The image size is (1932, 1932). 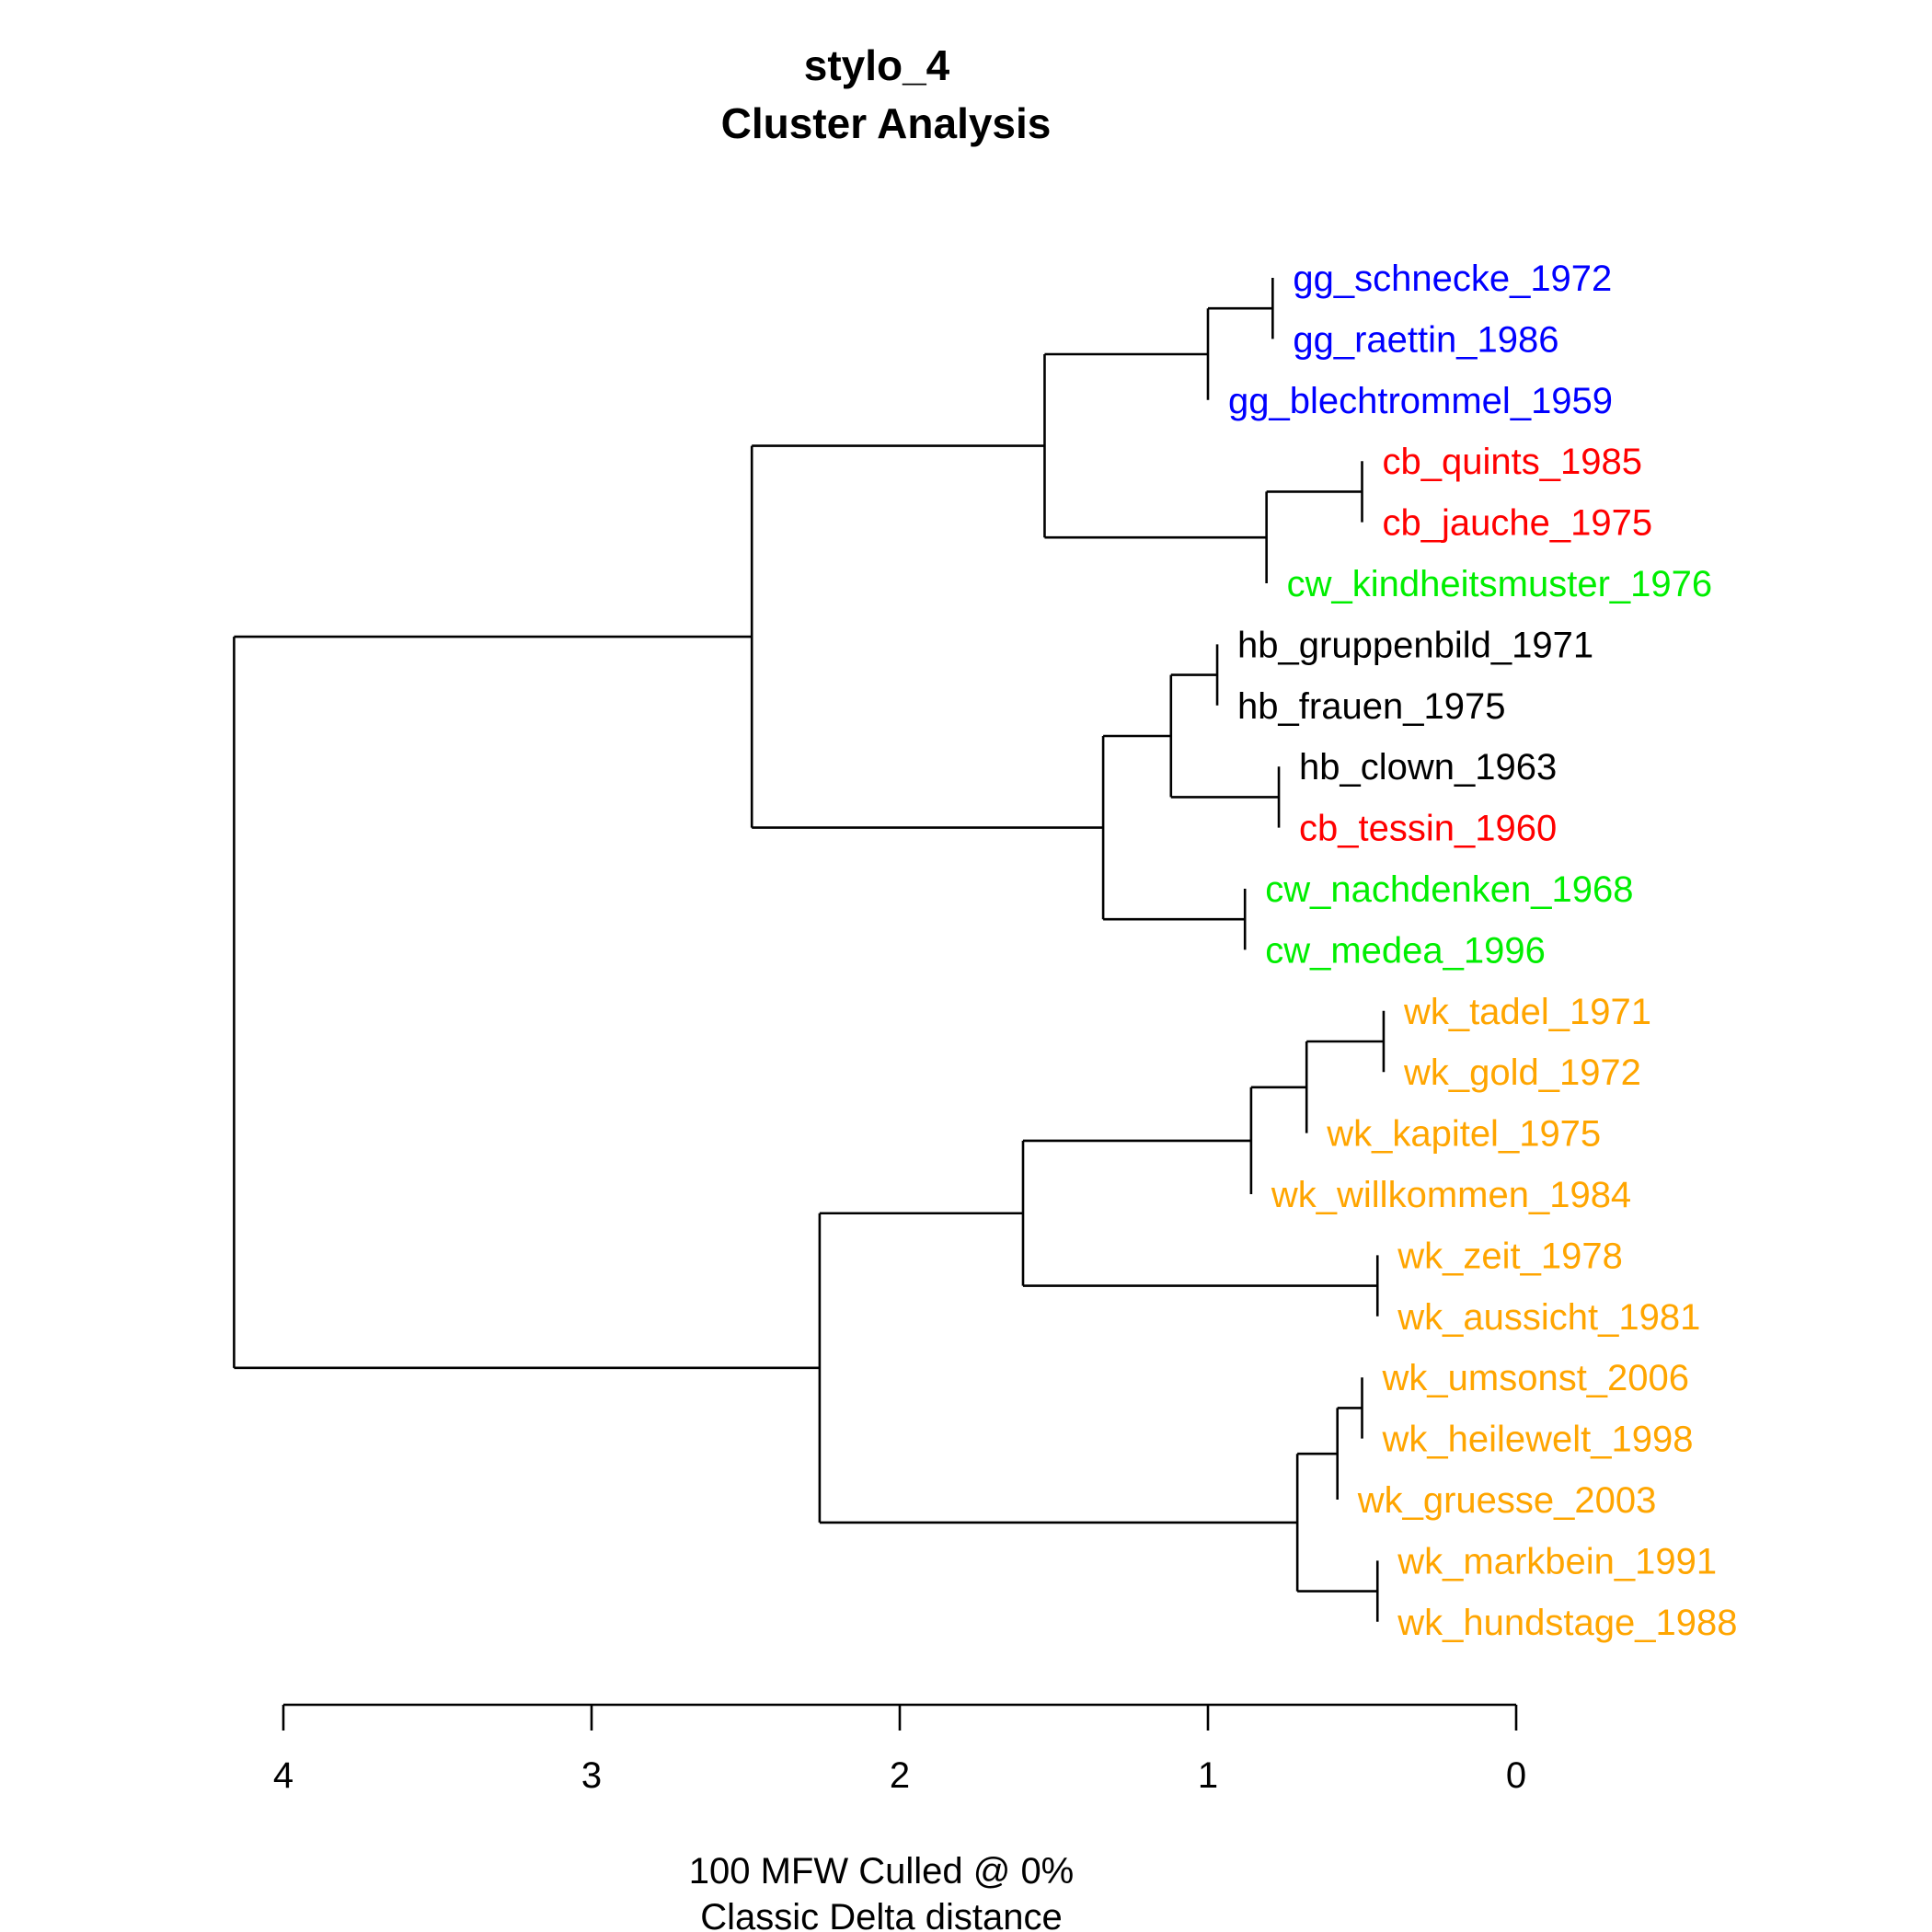 What do you see at coordinates (1415, 645) in the screenshot?
I see `leaf-label: hb_gruppenbild_1971` at bounding box center [1415, 645].